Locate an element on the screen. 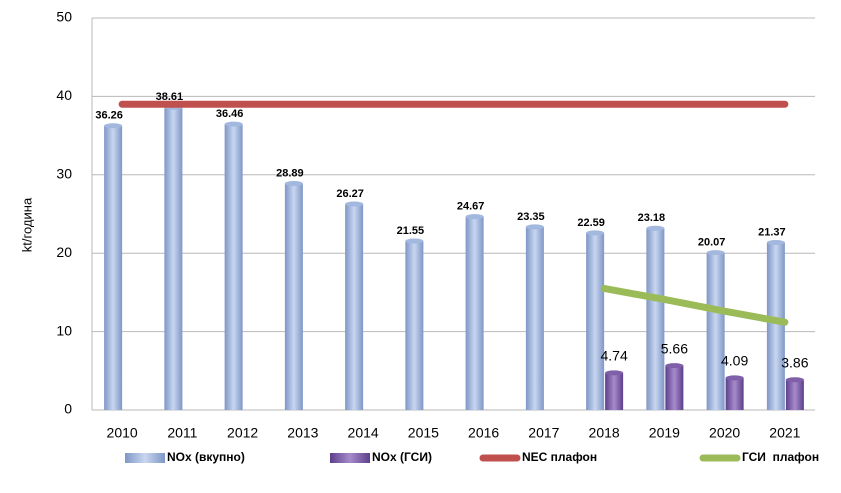 Image resolution: width=841 pixels, height=493 pixels. data-label: 5.66 is located at coordinates (674, 348).